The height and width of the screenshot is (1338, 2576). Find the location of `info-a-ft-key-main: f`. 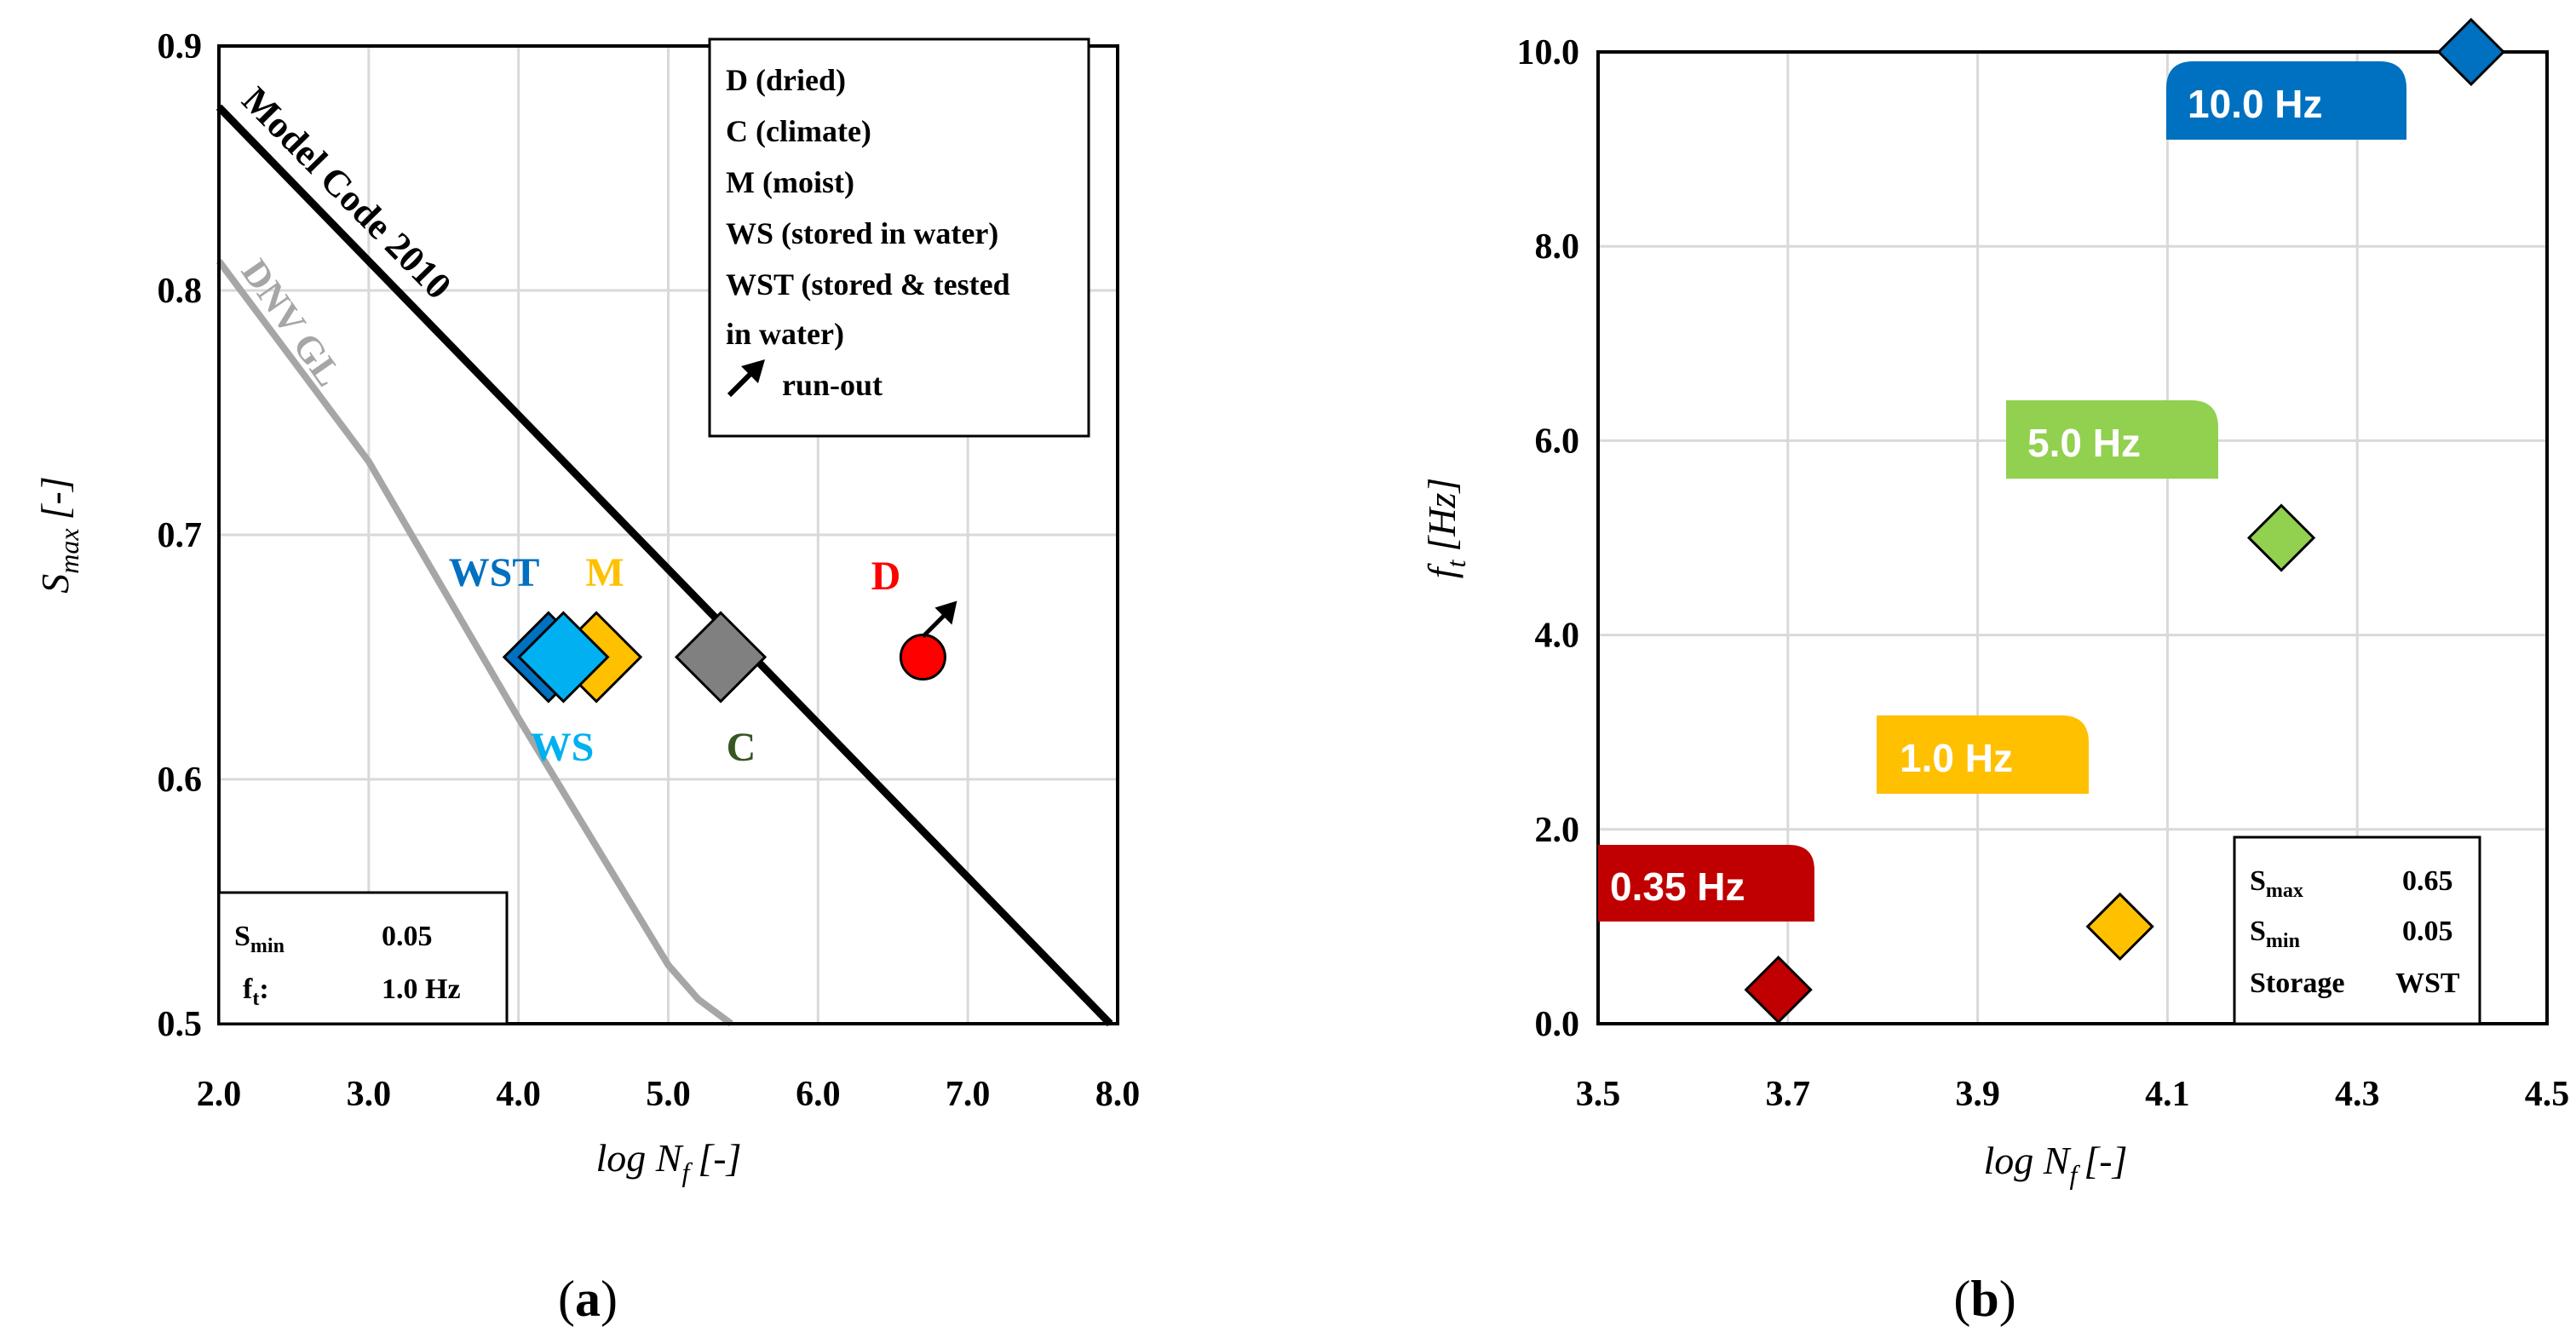

info-a-ft-key-main: f is located at coordinates (248, 989).